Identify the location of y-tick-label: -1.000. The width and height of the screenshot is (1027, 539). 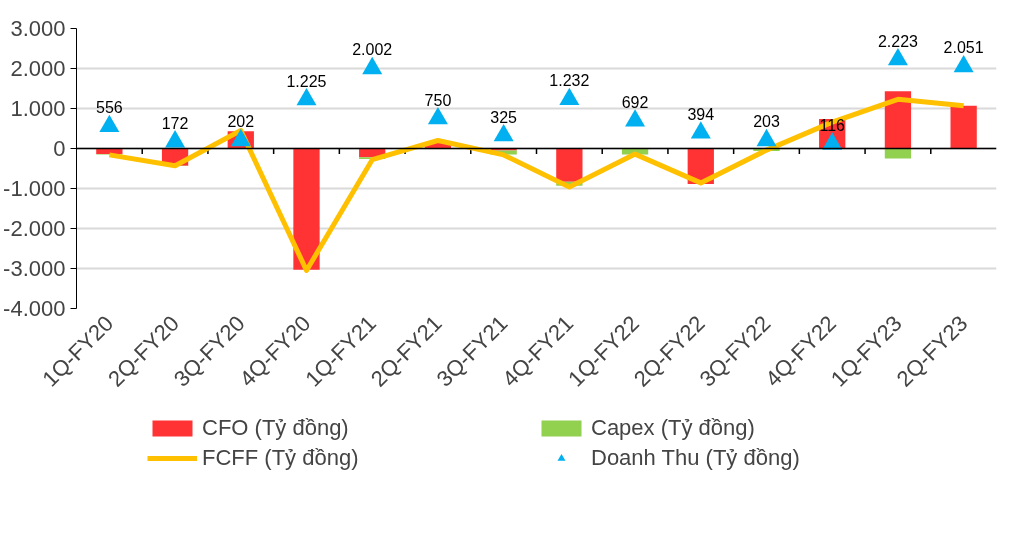
(34, 188).